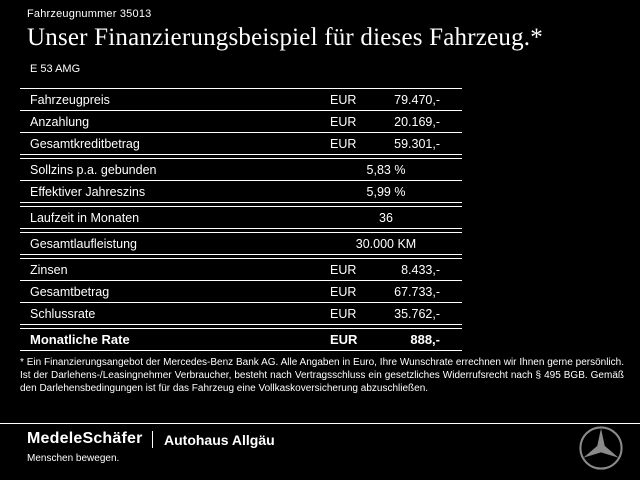  Describe the element at coordinates (73, 458) in the screenshot. I see `dealer-tagline: Menschen bewegen.` at that location.